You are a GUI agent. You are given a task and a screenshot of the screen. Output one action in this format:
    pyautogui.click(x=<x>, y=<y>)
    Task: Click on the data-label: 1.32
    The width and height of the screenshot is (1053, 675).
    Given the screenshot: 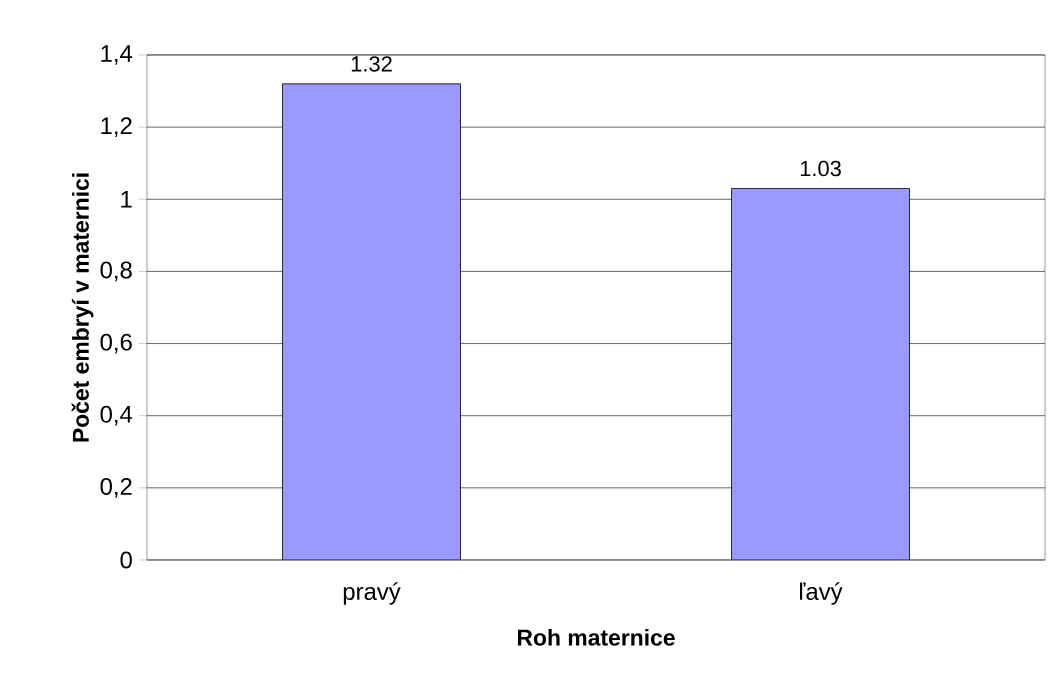 What is the action you would take?
    pyautogui.click(x=371, y=64)
    